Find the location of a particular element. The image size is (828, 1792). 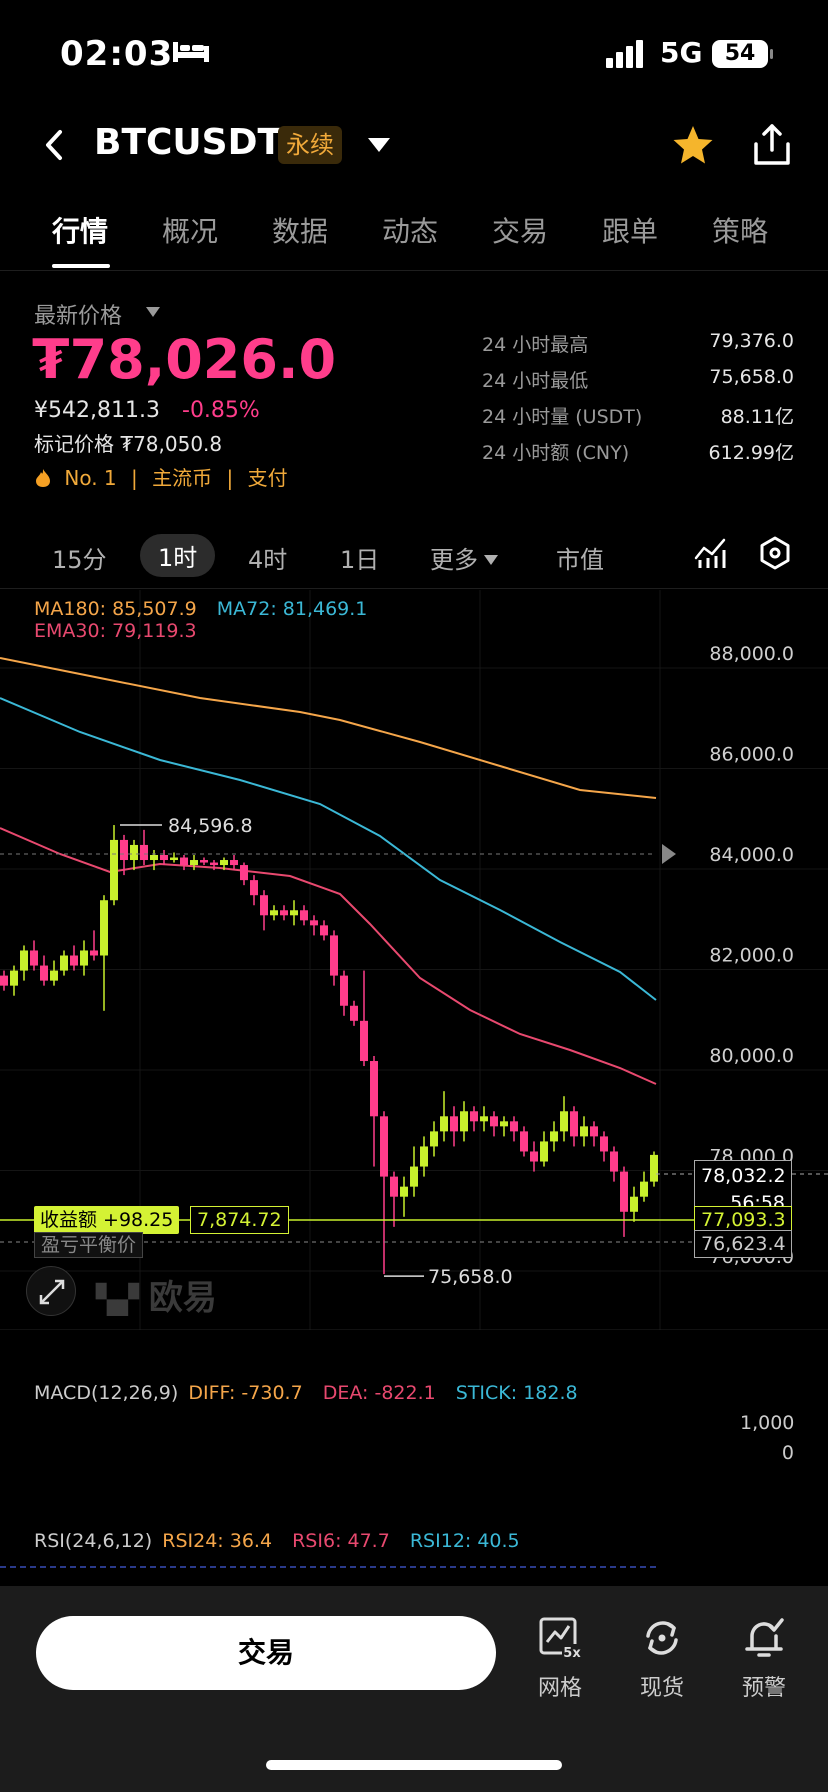

settings-hex-icon is located at coordinates (775, 553).